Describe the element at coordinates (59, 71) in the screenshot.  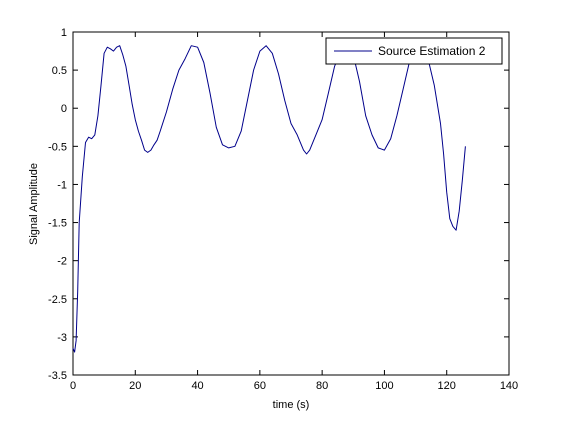
I see `y-tick-label: 0.5` at that location.